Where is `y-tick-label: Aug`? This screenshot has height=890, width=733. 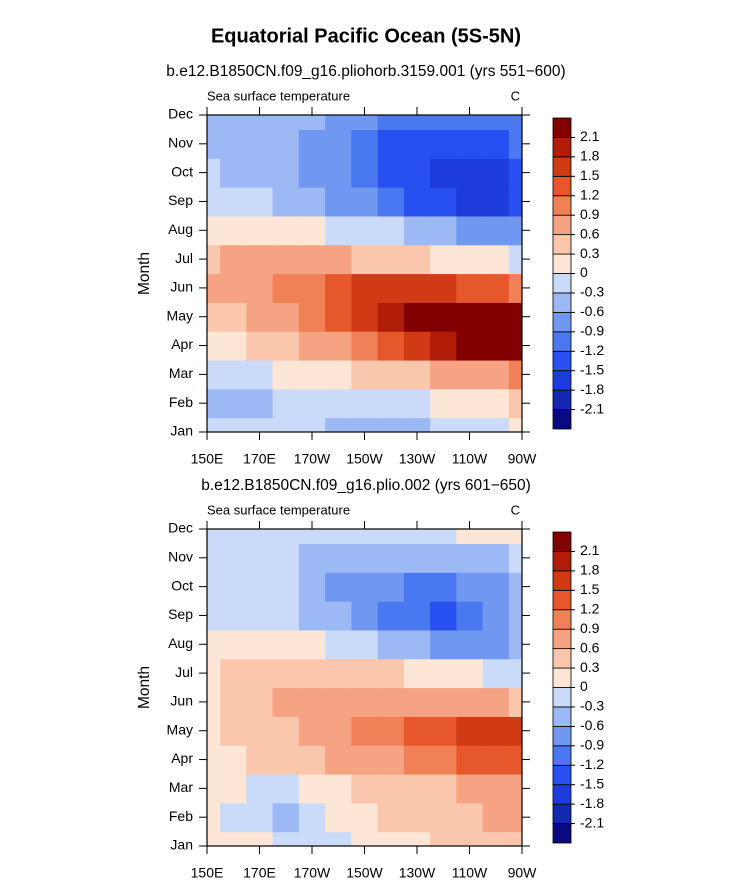 y-tick-label: Aug is located at coordinates (180, 229).